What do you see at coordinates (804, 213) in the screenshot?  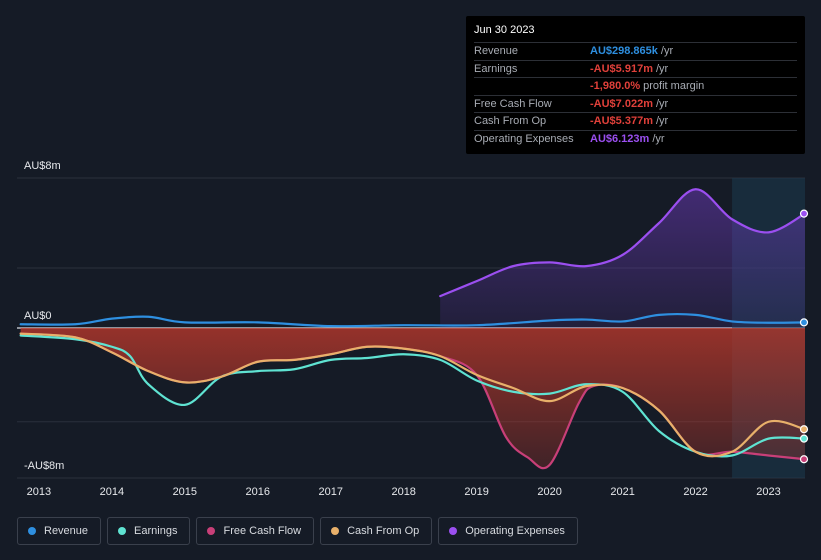 I see `end-marker-opex` at bounding box center [804, 213].